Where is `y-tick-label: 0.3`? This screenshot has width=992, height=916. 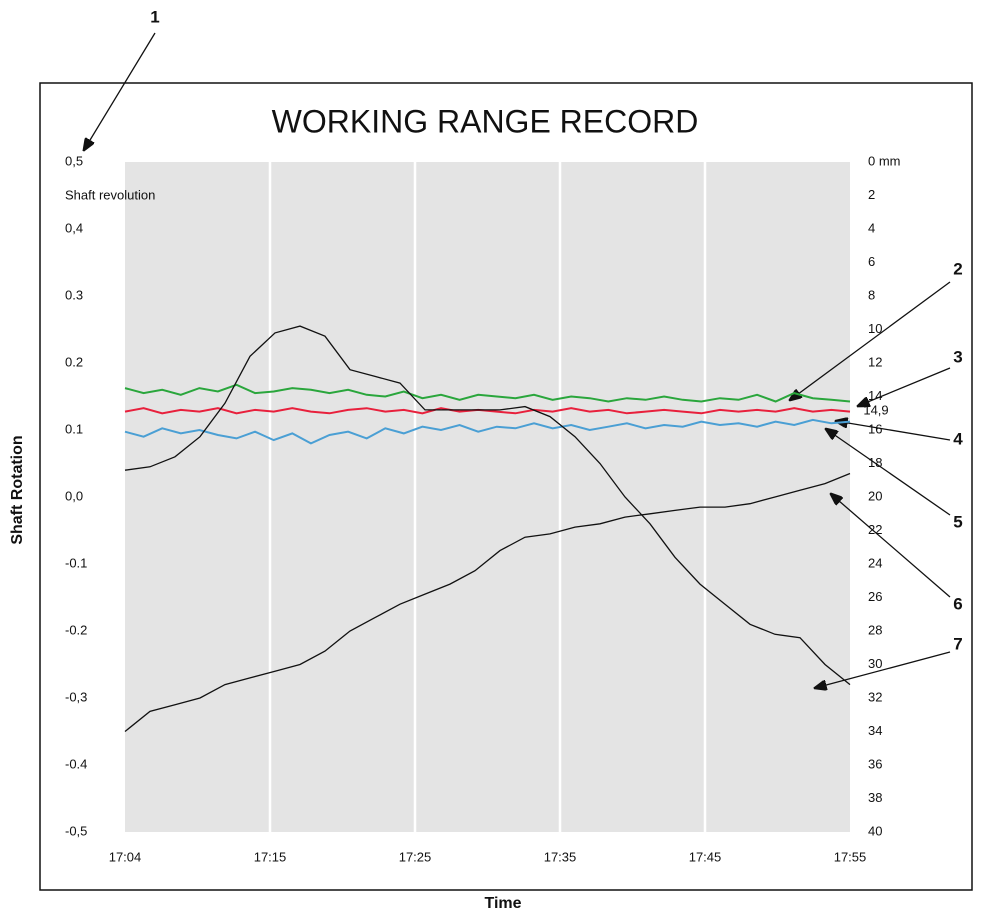
y-tick-label: 0.3 is located at coordinates (74, 294).